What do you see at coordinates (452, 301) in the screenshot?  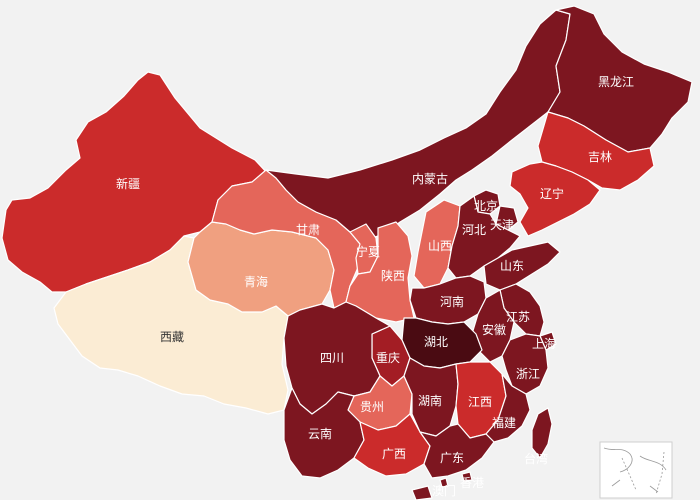 I see `label-henan: 河南` at bounding box center [452, 301].